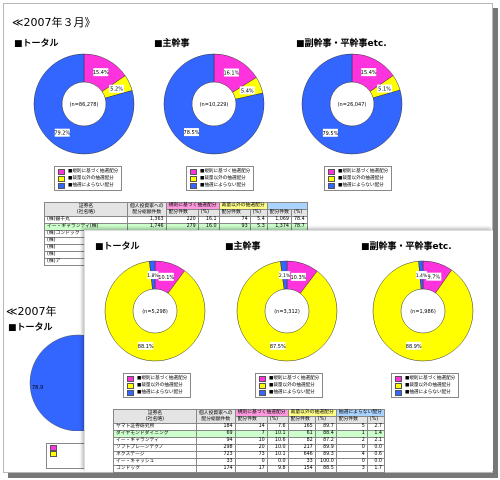 The height and width of the screenshot is (480, 500). What do you see at coordinates (155, 427) in the screenshot?
I see `table-cell-name: ヤマト証券研究所` at bounding box center [155, 427].